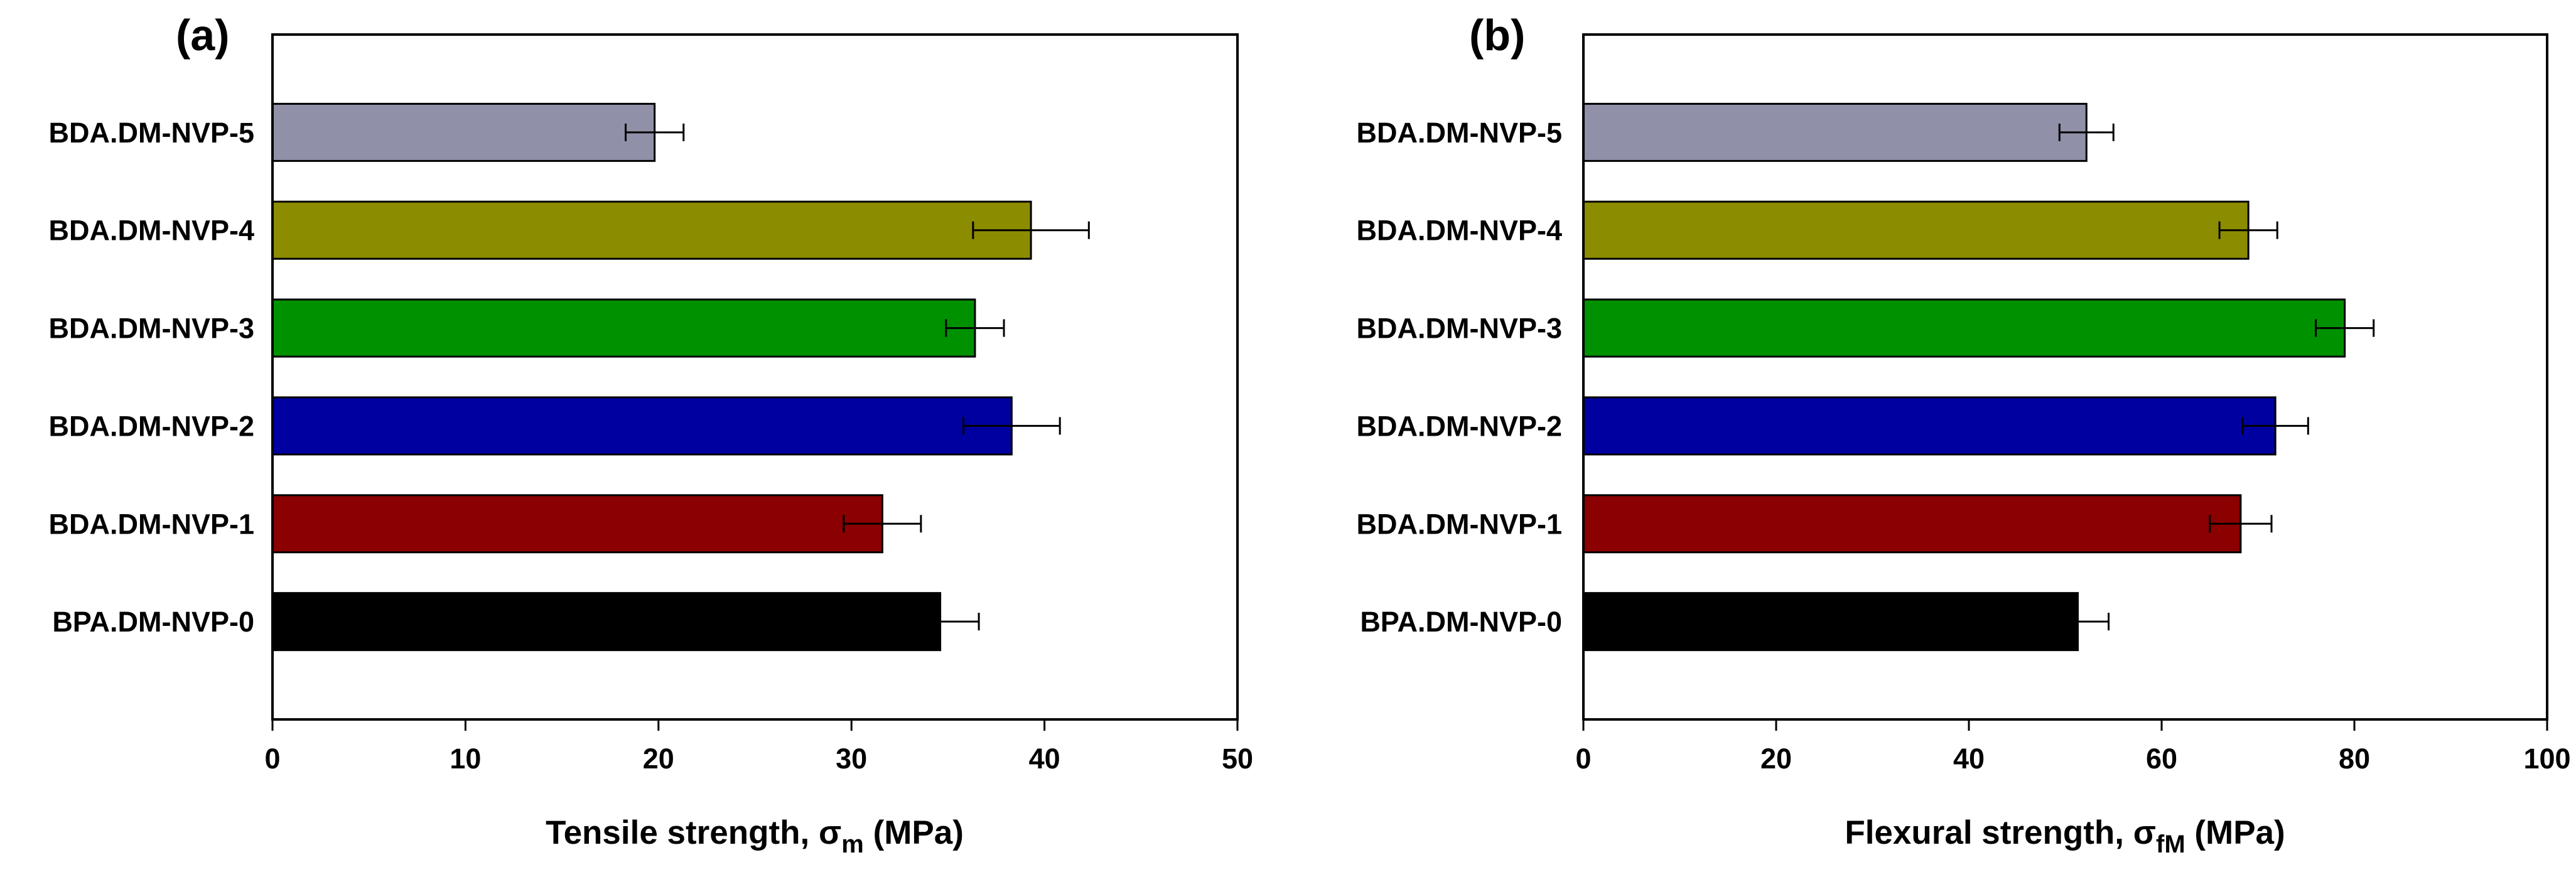 The height and width of the screenshot is (877, 2576). I want to click on x-tick-label: 100, so click(2546, 759).